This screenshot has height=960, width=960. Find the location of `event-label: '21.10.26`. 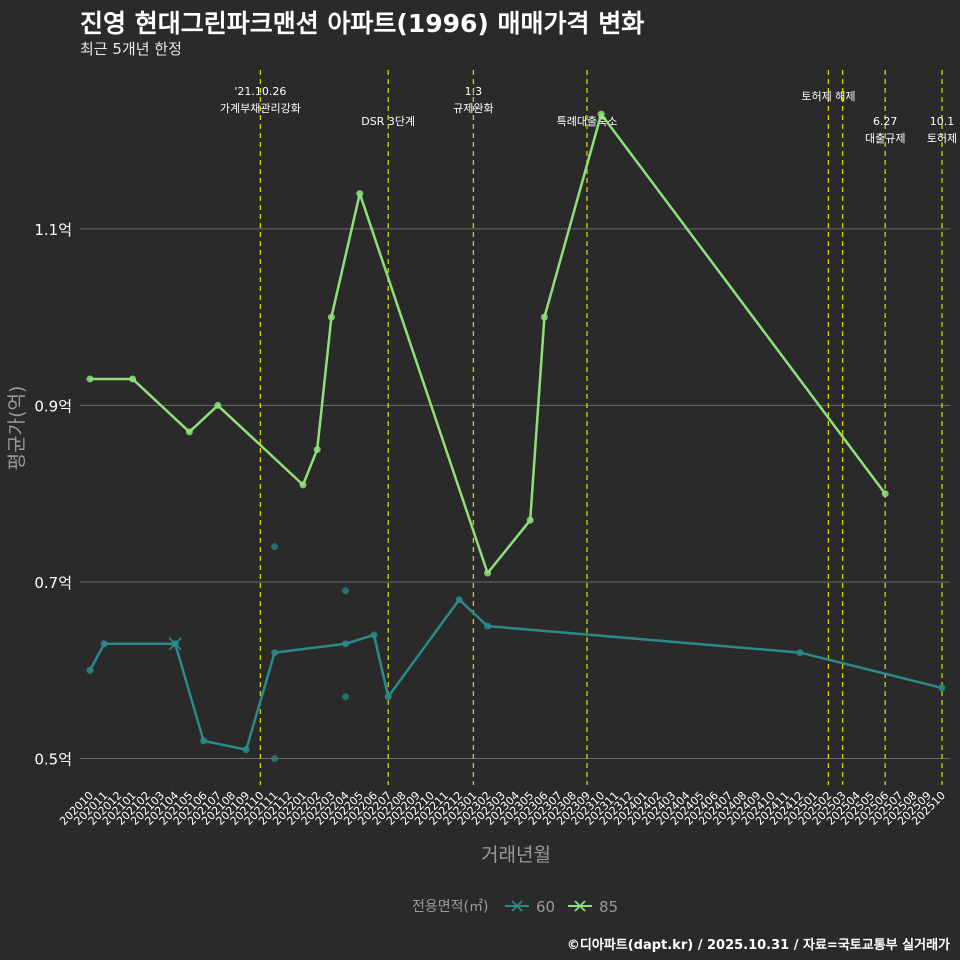

event-label: '21.10.26 is located at coordinates (260, 91).